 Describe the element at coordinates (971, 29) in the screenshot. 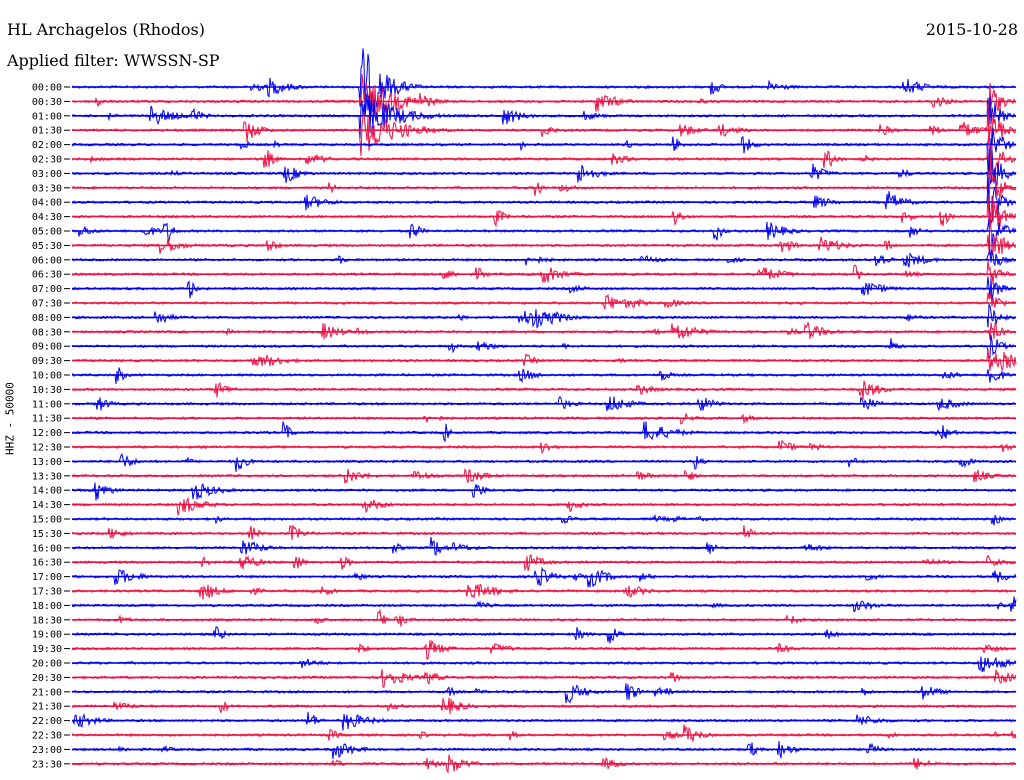

I see `date-label: 2015-10-28` at that location.